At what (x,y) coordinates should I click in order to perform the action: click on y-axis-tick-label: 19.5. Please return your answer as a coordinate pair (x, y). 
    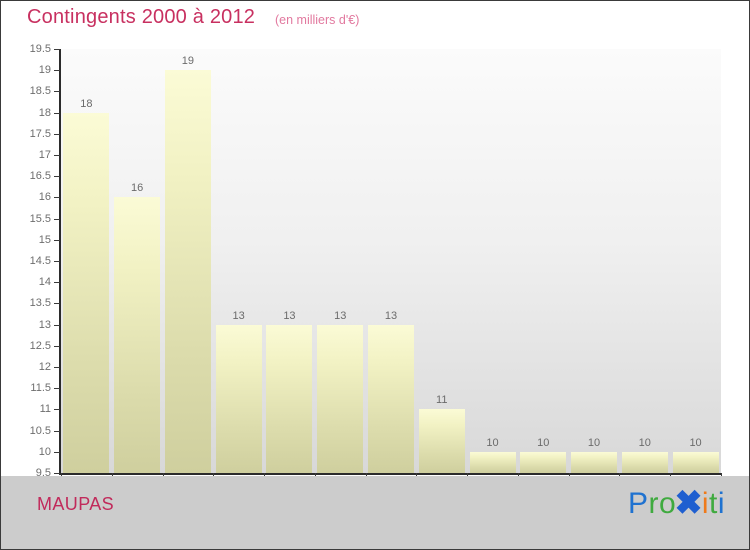
    Looking at the image, I should click on (40, 49).